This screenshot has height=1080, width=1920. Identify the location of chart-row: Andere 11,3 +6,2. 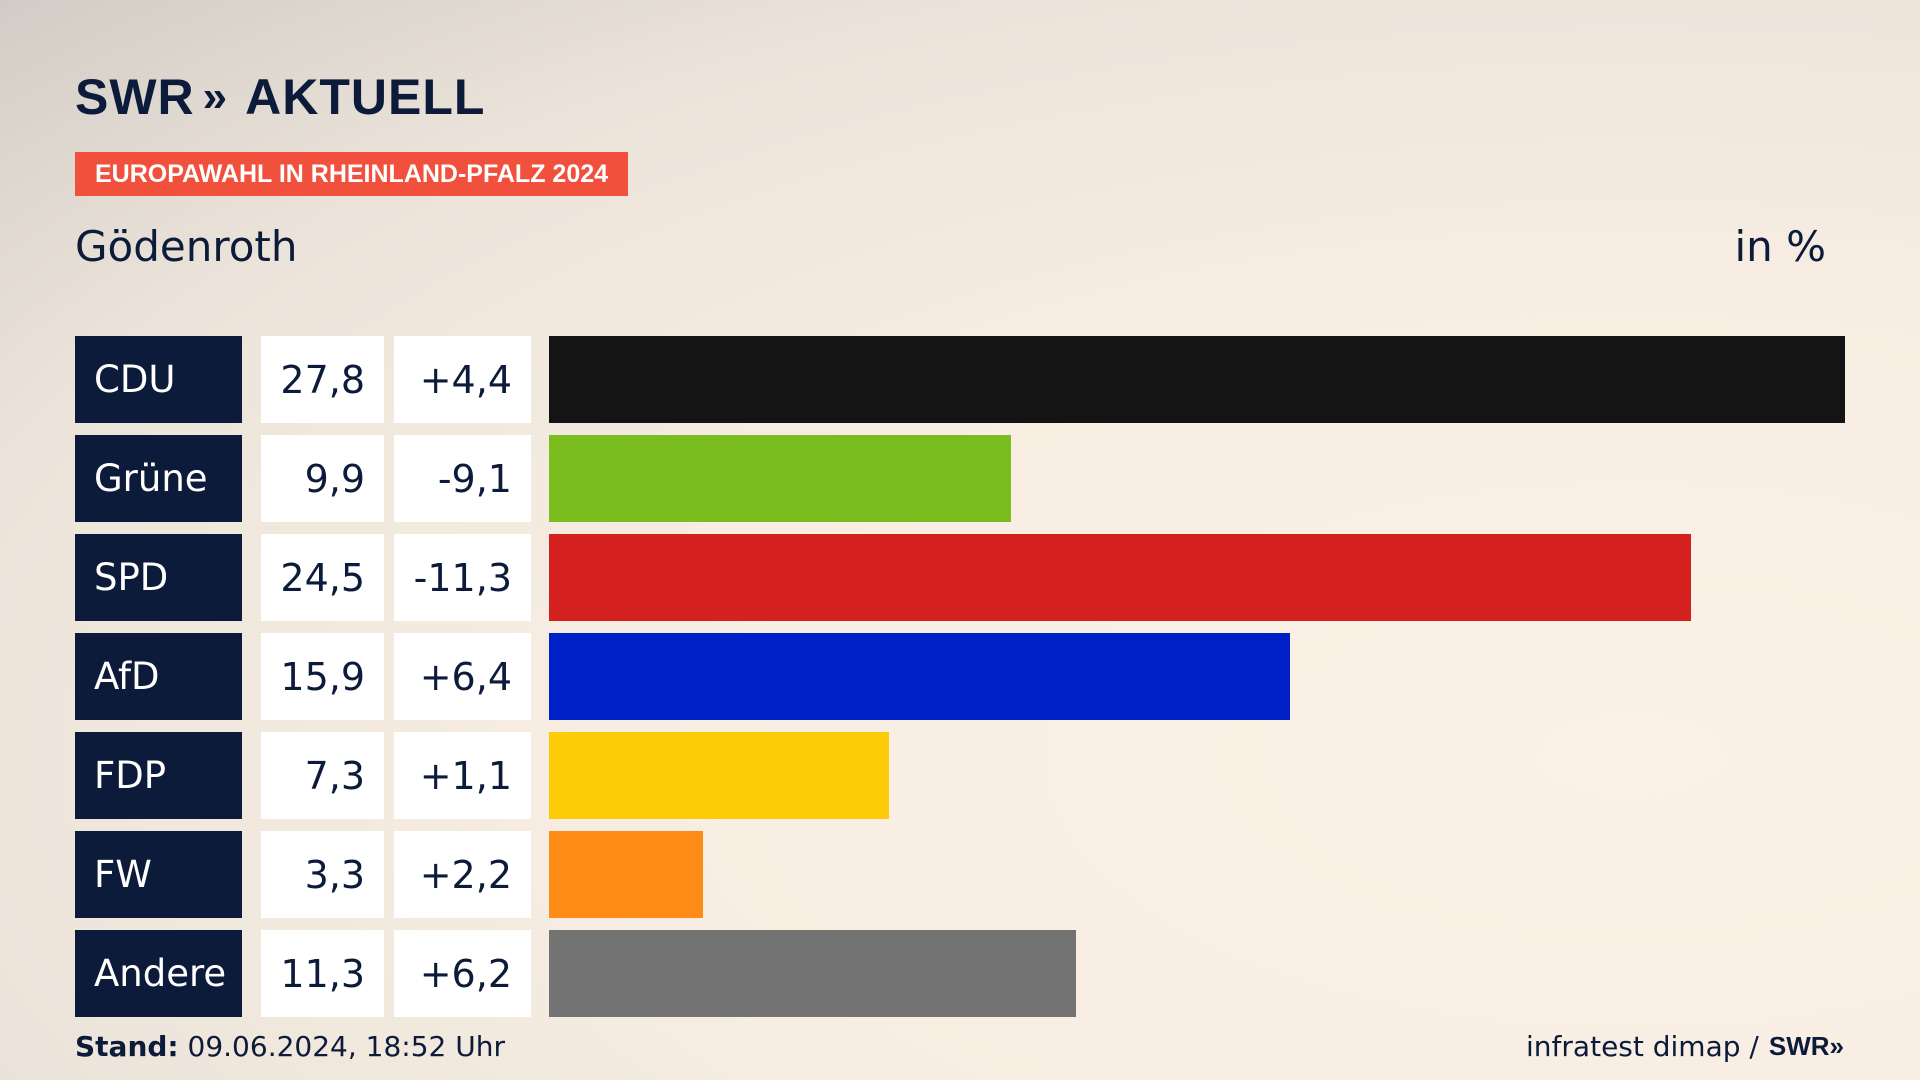
(960, 973).